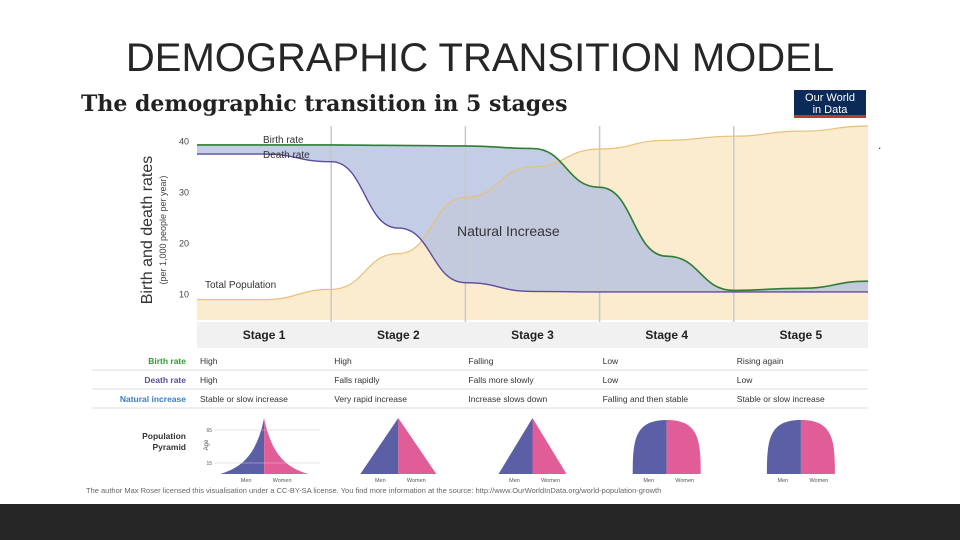 This screenshot has height=540, width=960. I want to click on stage-label: Stage 1, so click(264, 335).